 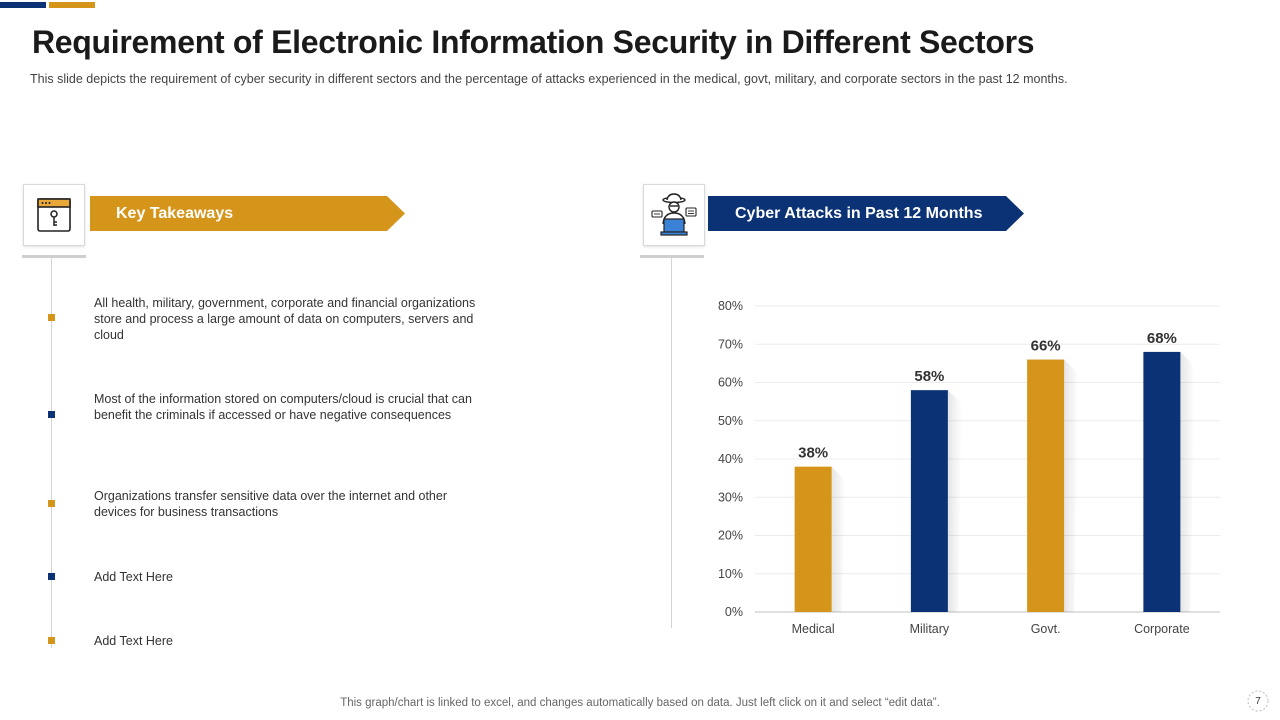 I want to click on chart-x-tick-label: Corporate, so click(x=1162, y=629).